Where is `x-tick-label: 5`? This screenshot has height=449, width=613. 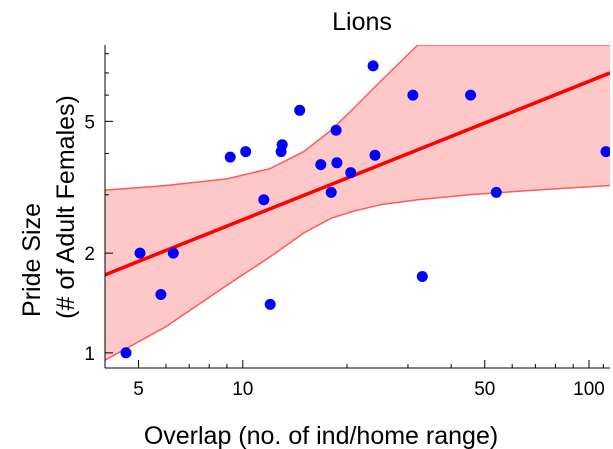 x-tick-label: 5 is located at coordinates (138, 389).